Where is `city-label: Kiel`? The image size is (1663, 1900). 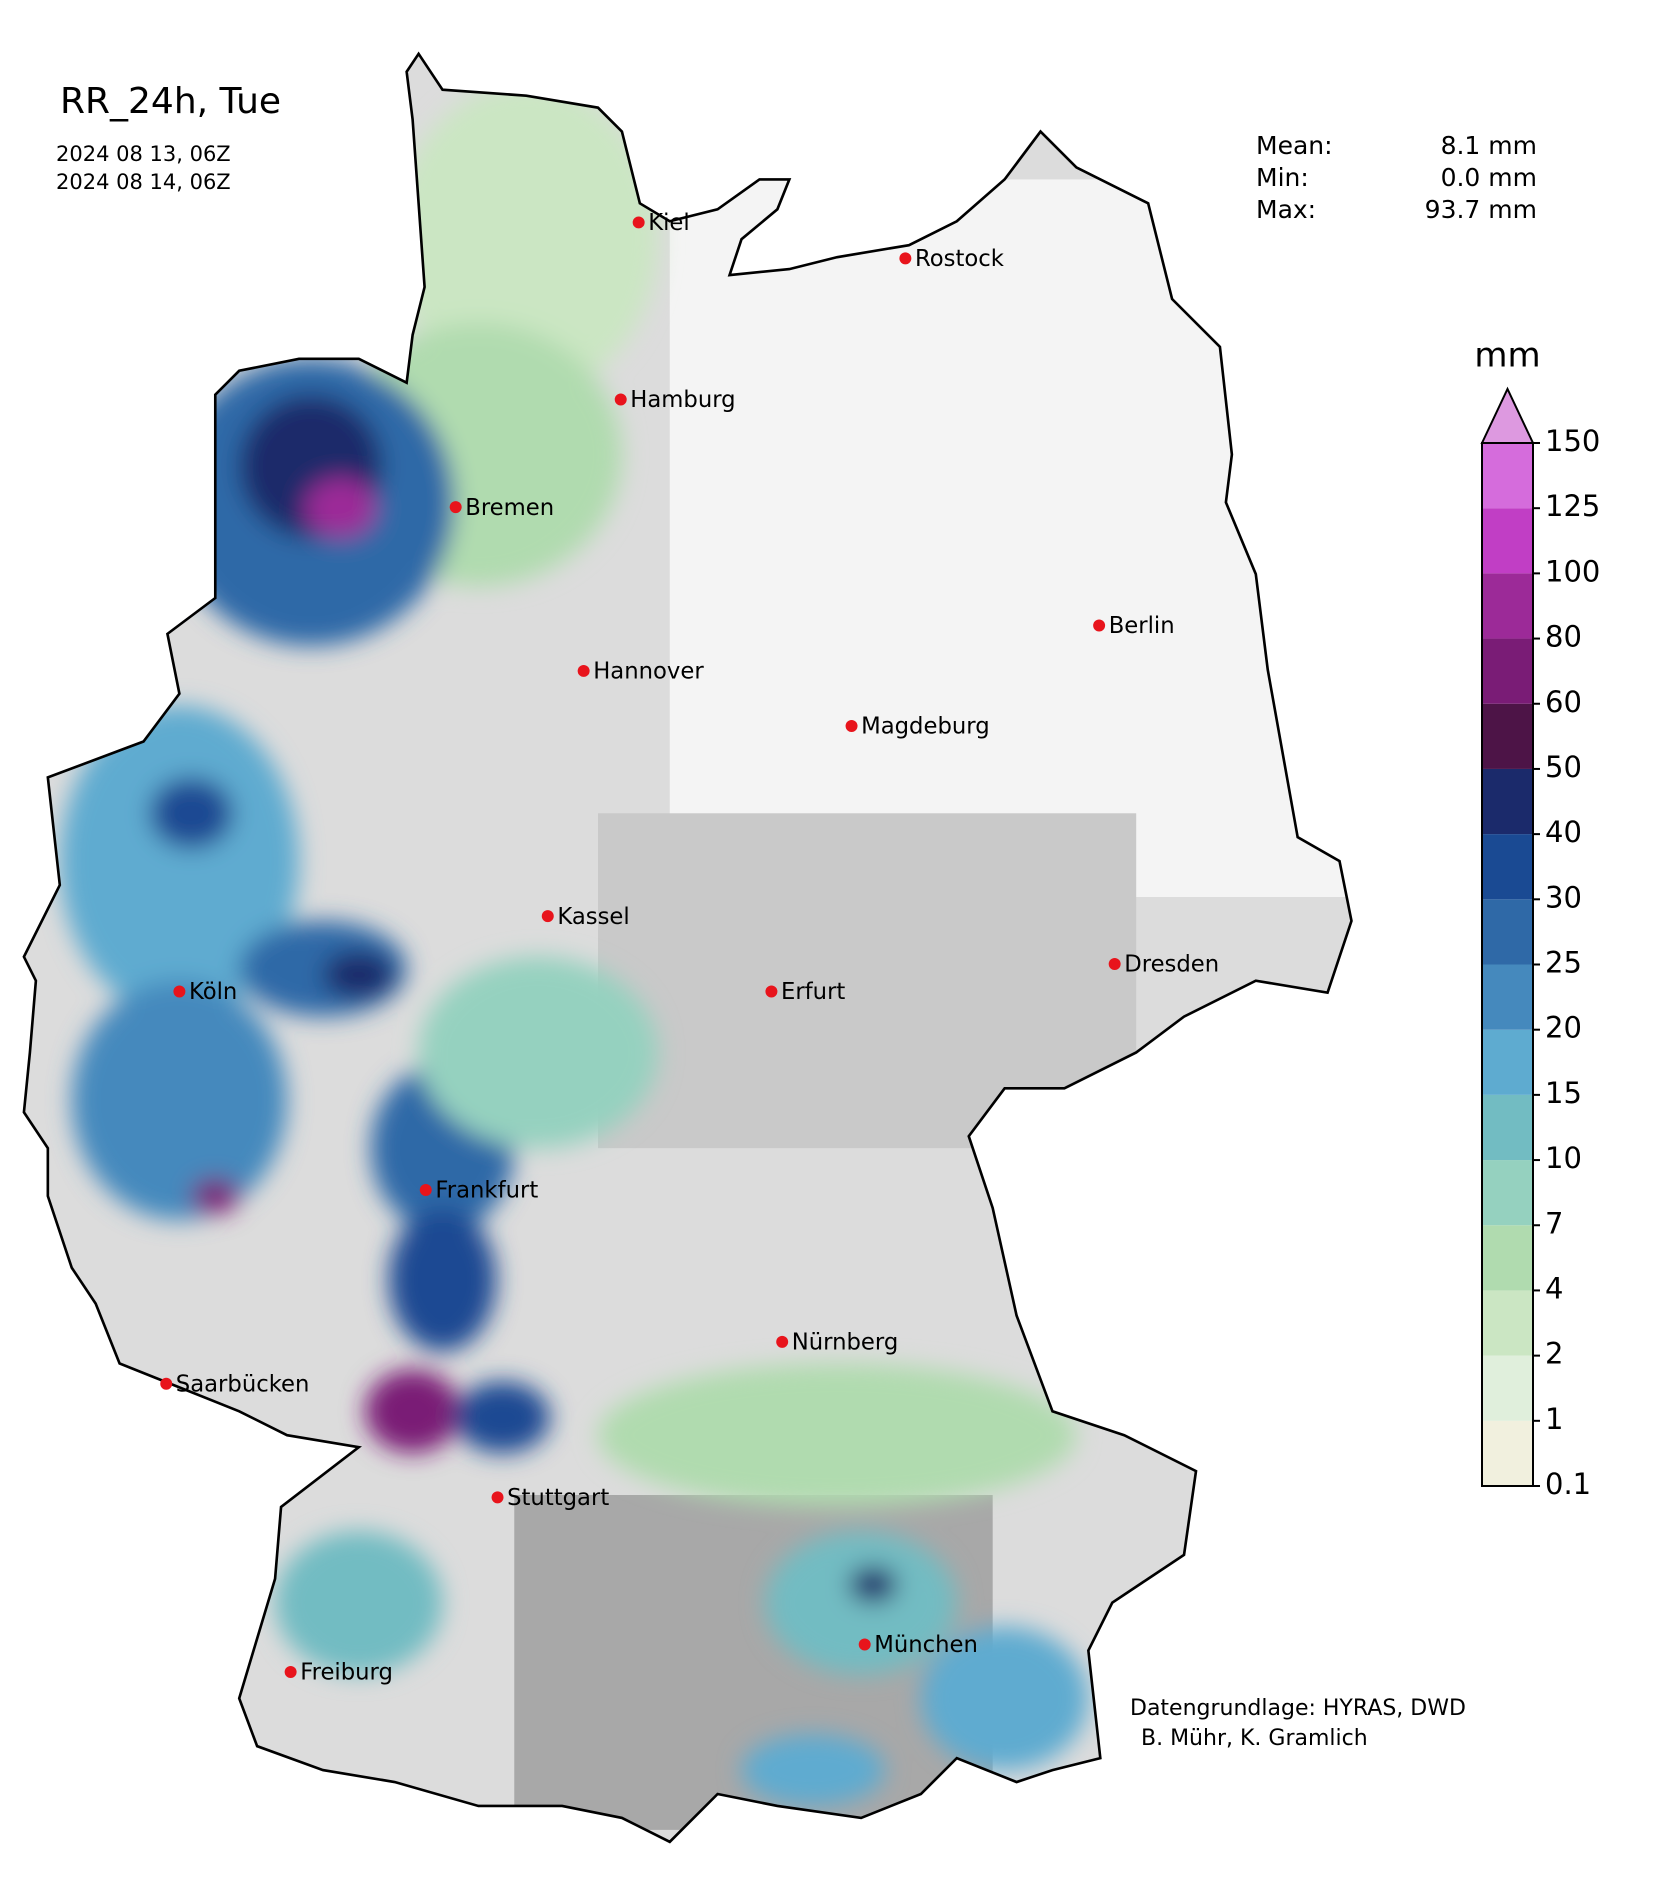
city-label: Kiel is located at coordinates (668, 223).